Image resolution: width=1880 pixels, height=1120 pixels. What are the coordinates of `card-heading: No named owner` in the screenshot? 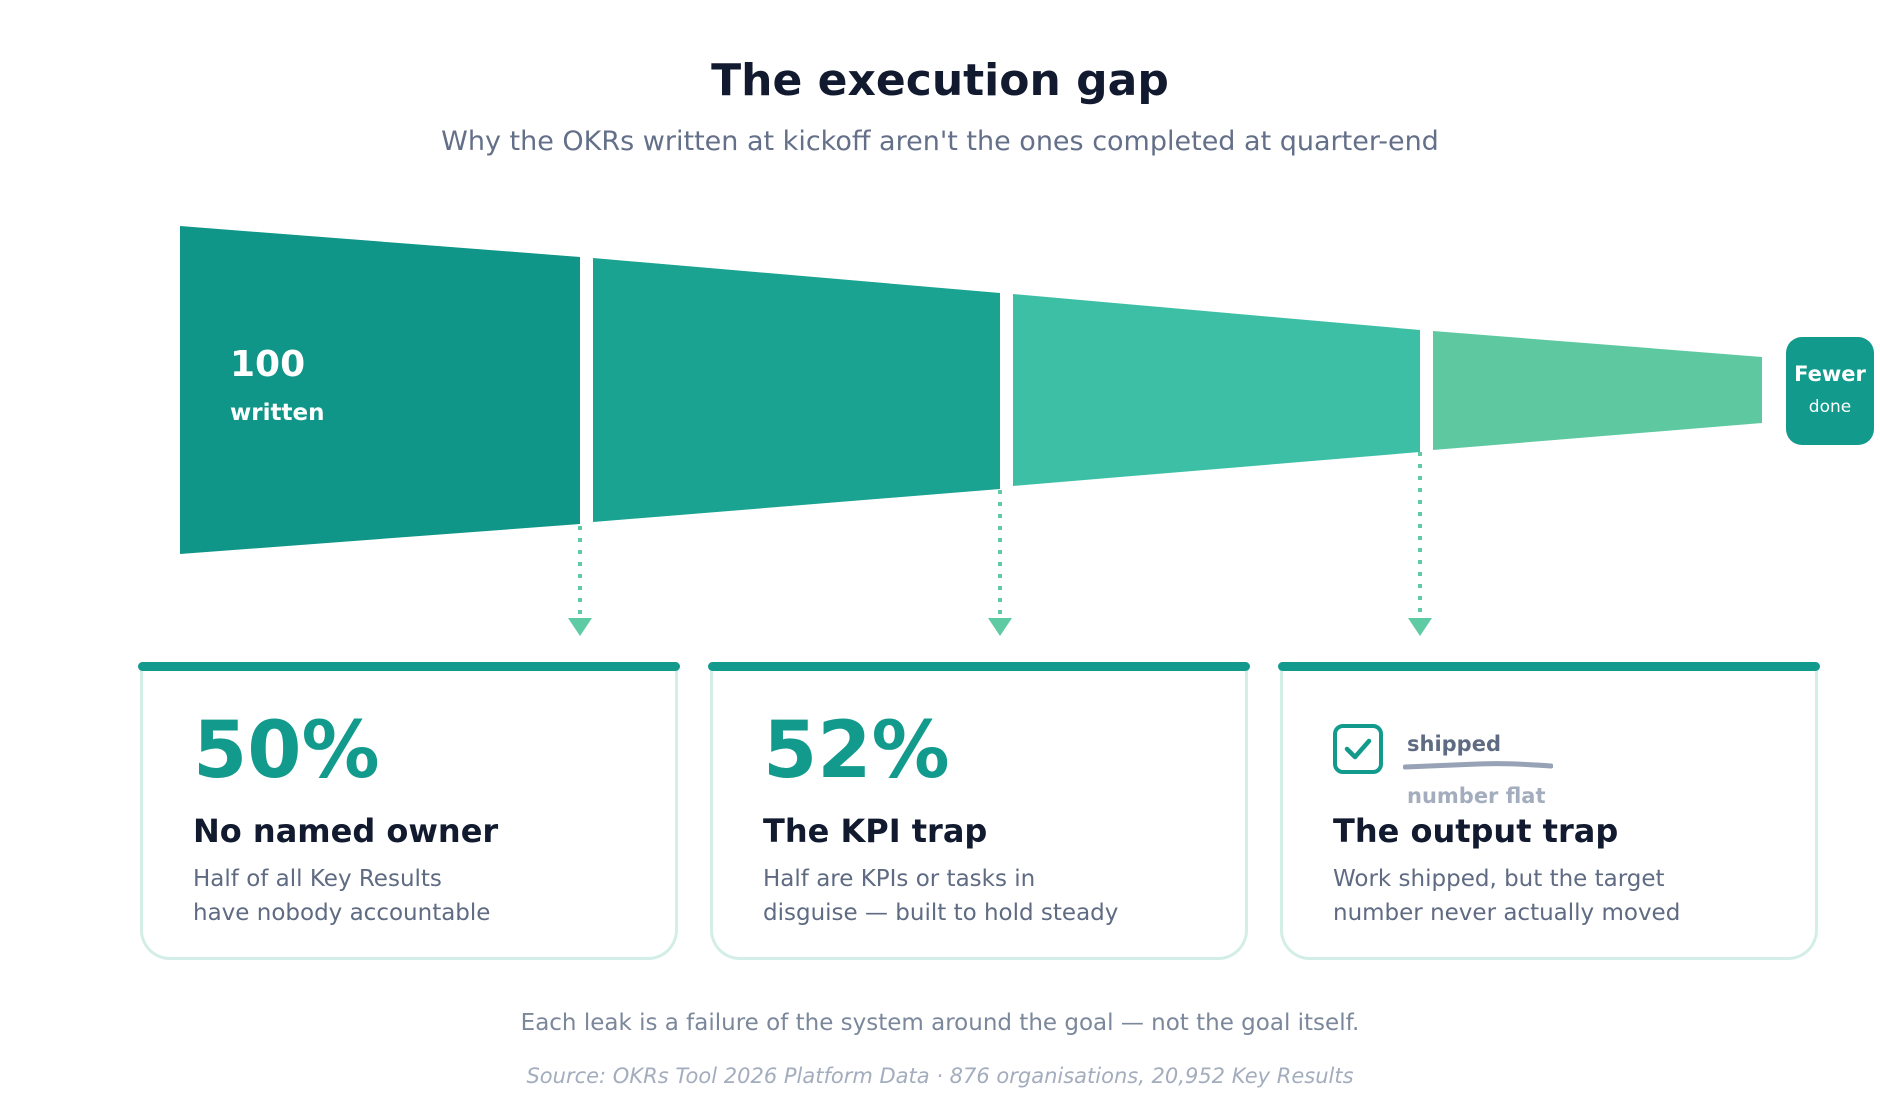 It's located at (346, 831).